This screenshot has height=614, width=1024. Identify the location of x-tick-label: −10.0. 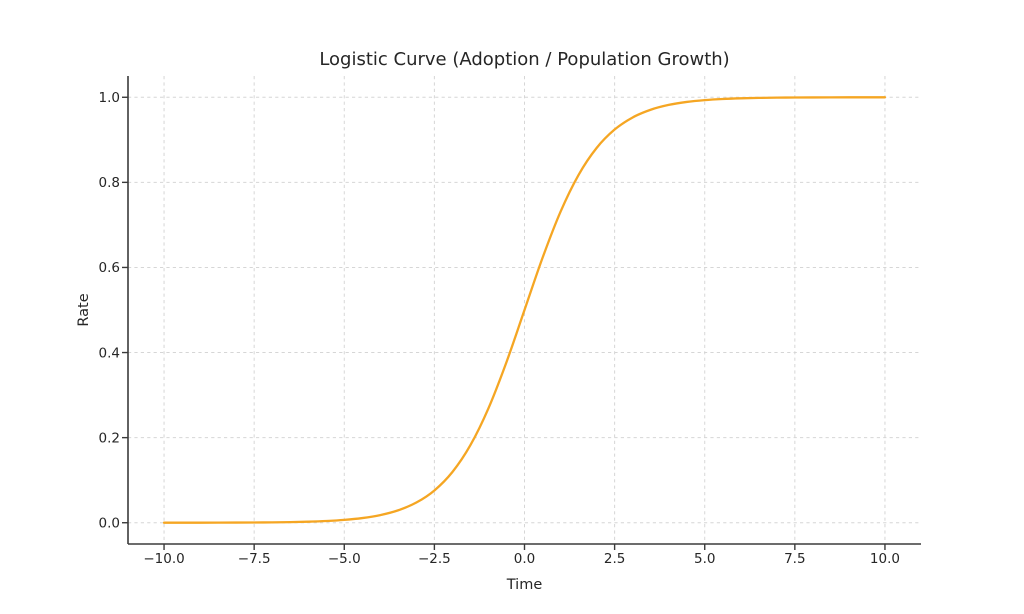
(163, 559).